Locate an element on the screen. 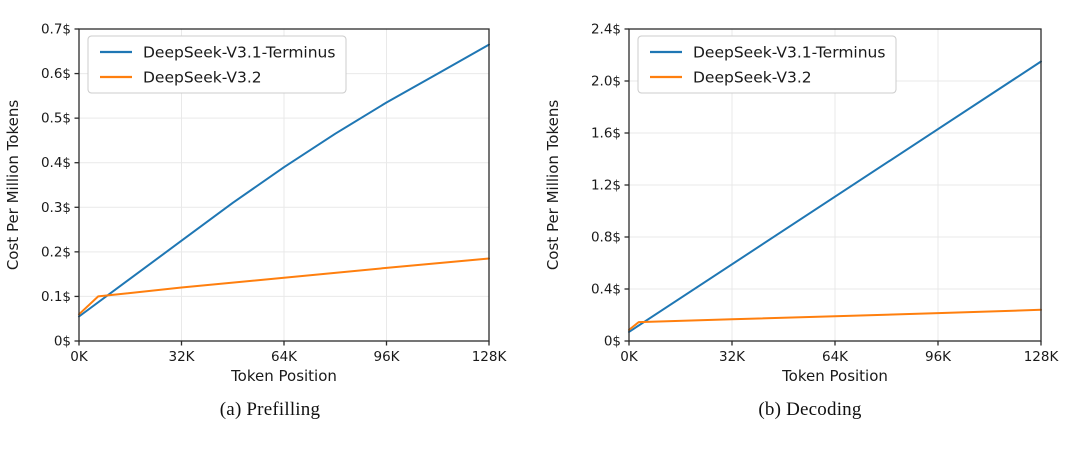 This screenshot has width=1080, height=465. y-tick-label: 0.6$ is located at coordinates (56, 74).